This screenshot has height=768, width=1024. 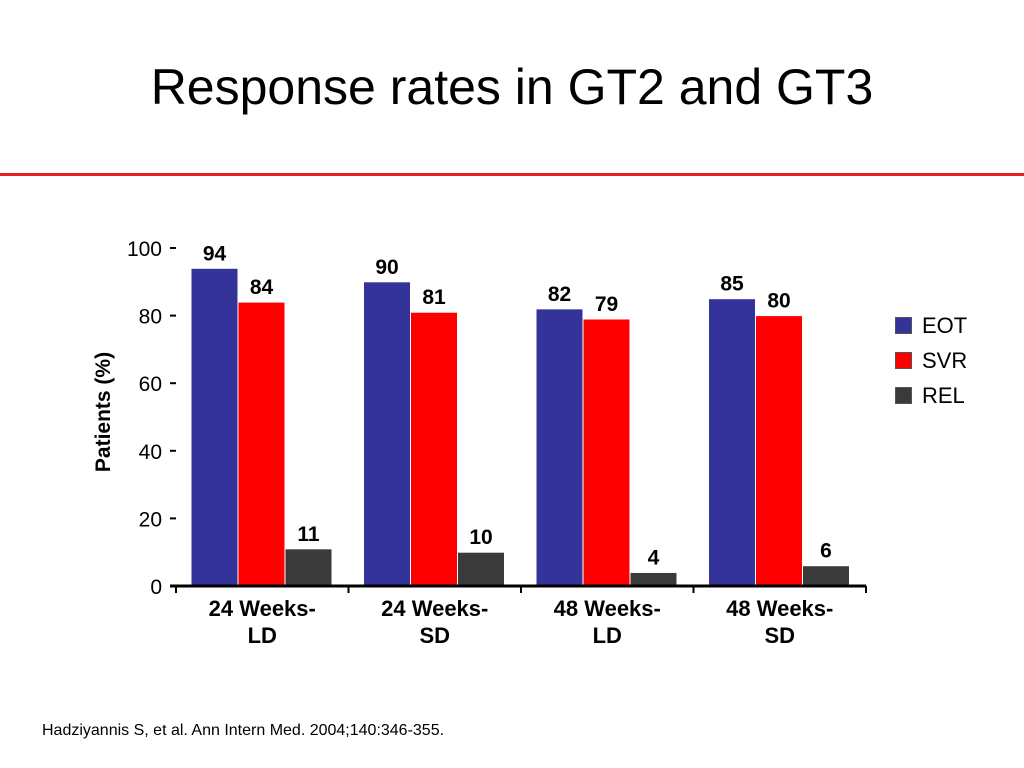 What do you see at coordinates (386, 267) in the screenshot?
I see `data-label: 90` at bounding box center [386, 267].